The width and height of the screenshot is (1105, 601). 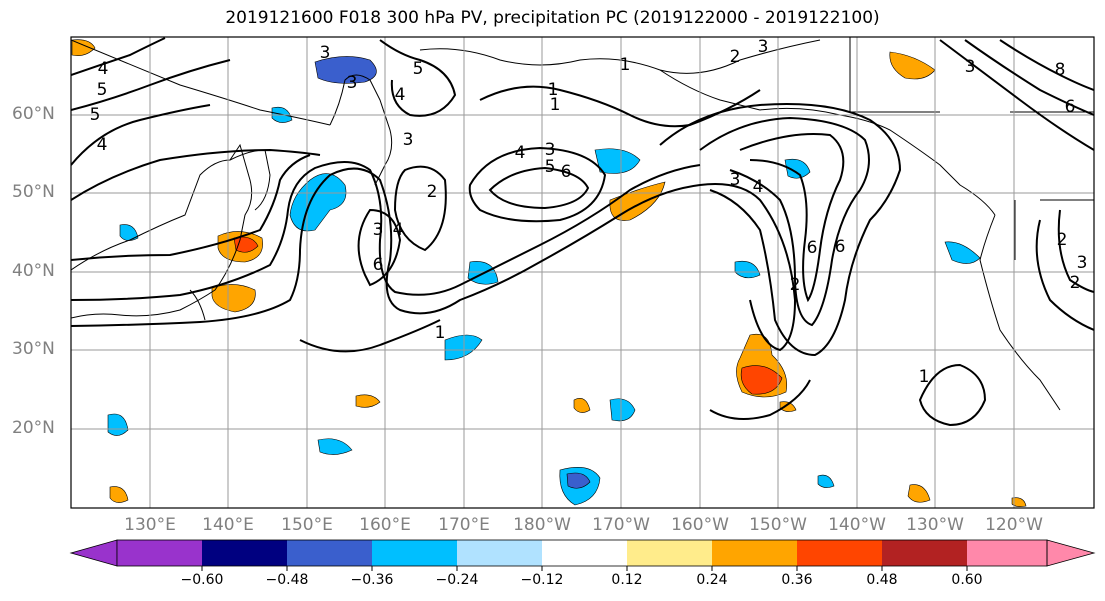 What do you see at coordinates (857, 525) in the screenshot?
I see `lon-label: 140°W` at bounding box center [857, 525].